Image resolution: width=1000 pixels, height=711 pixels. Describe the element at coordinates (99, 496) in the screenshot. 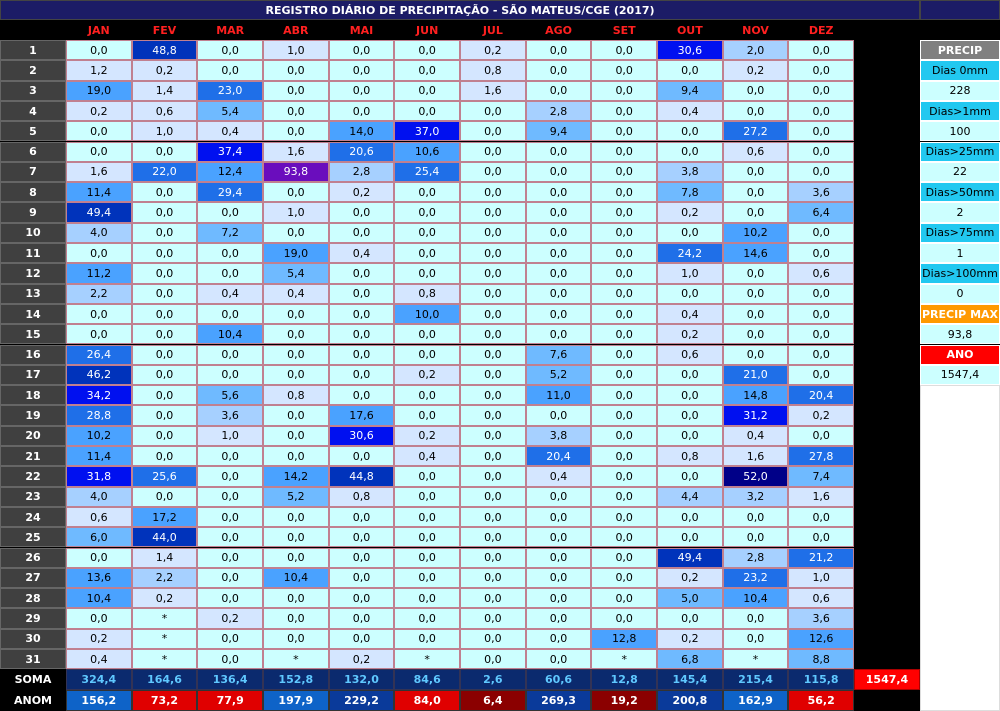

I see `rain-cell: 4,0` at that location.